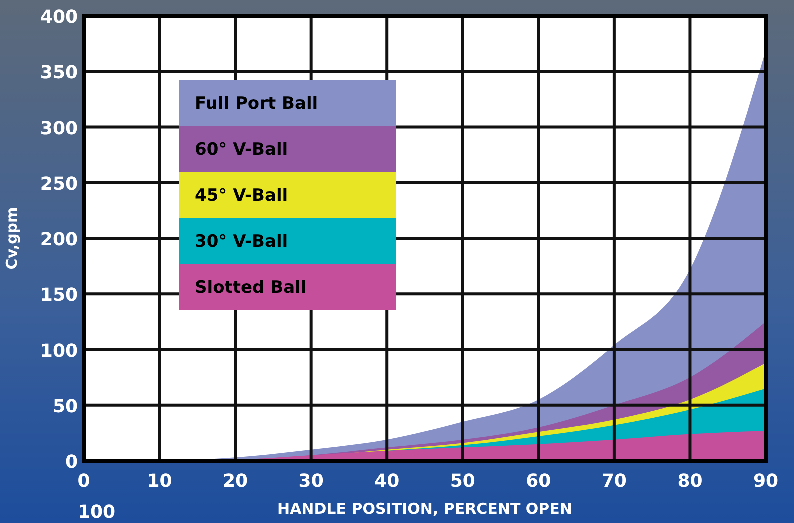 This screenshot has width=794, height=523. What do you see at coordinates (614, 481) in the screenshot?
I see `x-tick-label: 70` at bounding box center [614, 481].